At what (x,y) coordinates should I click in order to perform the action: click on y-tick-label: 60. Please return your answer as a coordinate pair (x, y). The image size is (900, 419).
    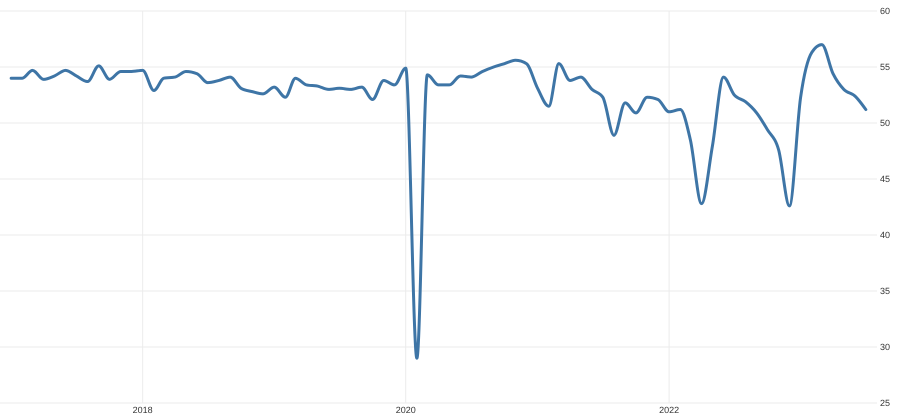
    Looking at the image, I should click on (885, 11).